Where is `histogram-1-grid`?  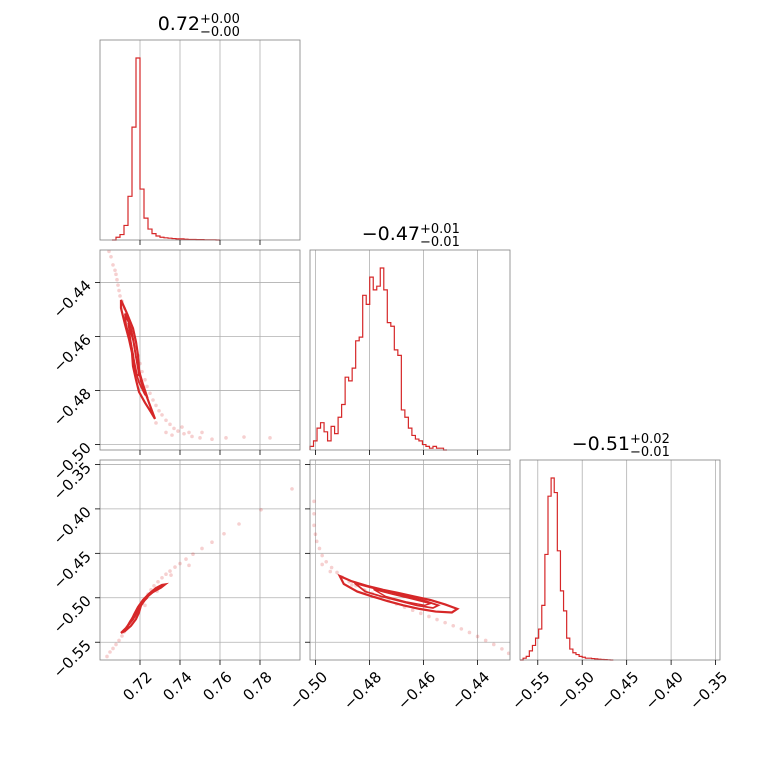 histogram-1-grid is located at coordinates (396, 350).